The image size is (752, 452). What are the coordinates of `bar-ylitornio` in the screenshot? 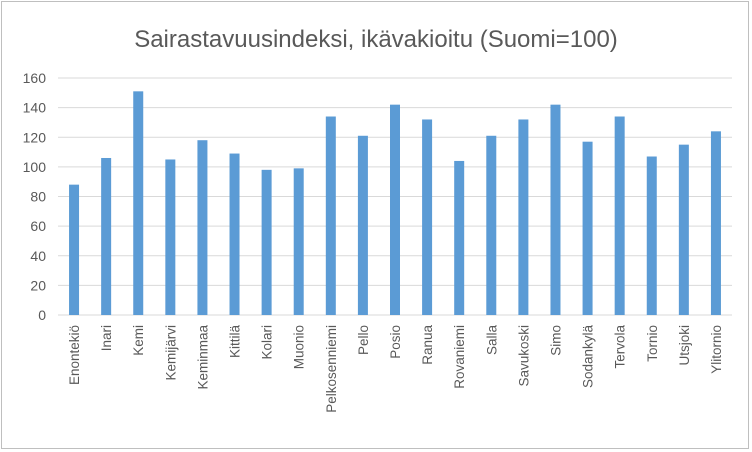 It's located at (715, 223).